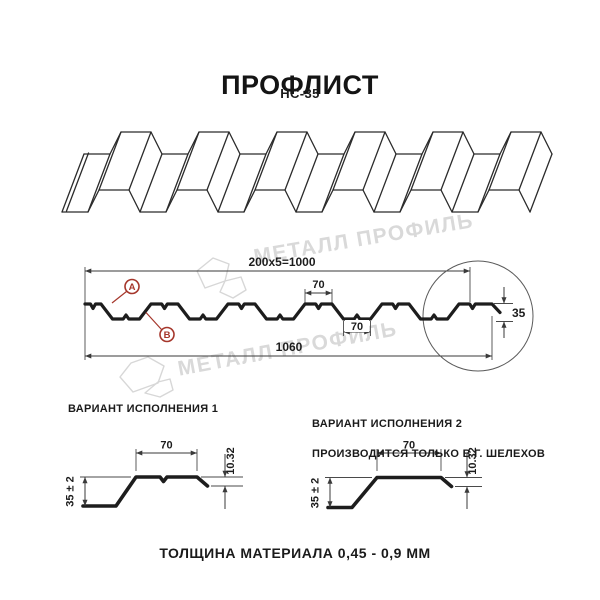 The height and width of the screenshot is (600, 600). What do you see at coordinates (166, 446) in the screenshot?
I see `dim-label-v1-width: 70` at bounding box center [166, 446].